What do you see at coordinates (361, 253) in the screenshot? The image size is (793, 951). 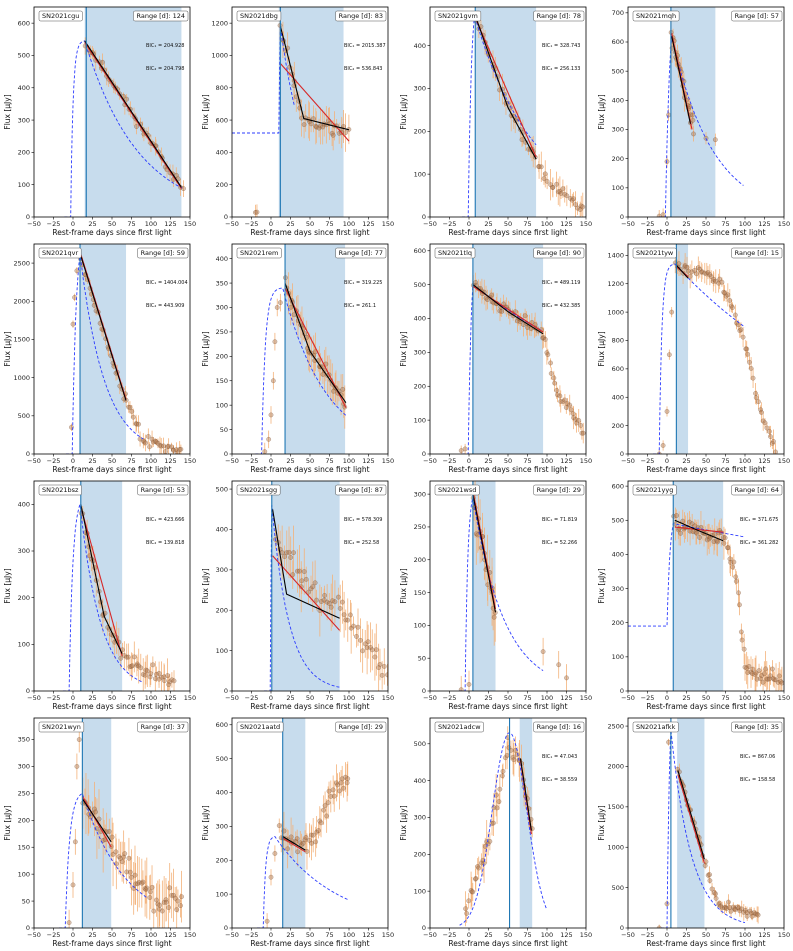 I see `fit-range-label: Range [d]: 77` at bounding box center [361, 253].